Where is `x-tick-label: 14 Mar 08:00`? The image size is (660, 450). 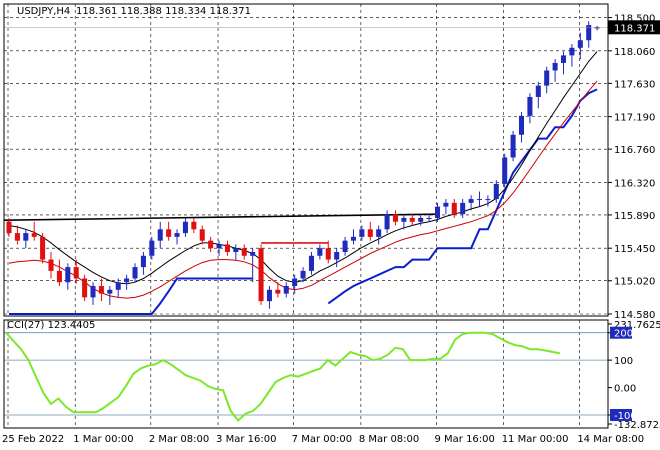 x-tick-label: 14 Mar 08:00 is located at coordinates (610, 439).